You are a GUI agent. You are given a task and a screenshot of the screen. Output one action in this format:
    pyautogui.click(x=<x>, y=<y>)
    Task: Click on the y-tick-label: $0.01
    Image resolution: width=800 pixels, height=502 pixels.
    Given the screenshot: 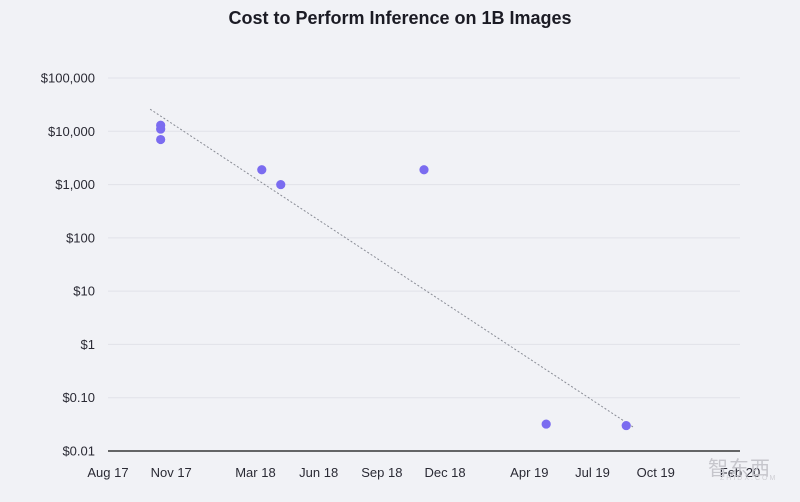 What is the action you would take?
    pyautogui.click(x=78, y=451)
    